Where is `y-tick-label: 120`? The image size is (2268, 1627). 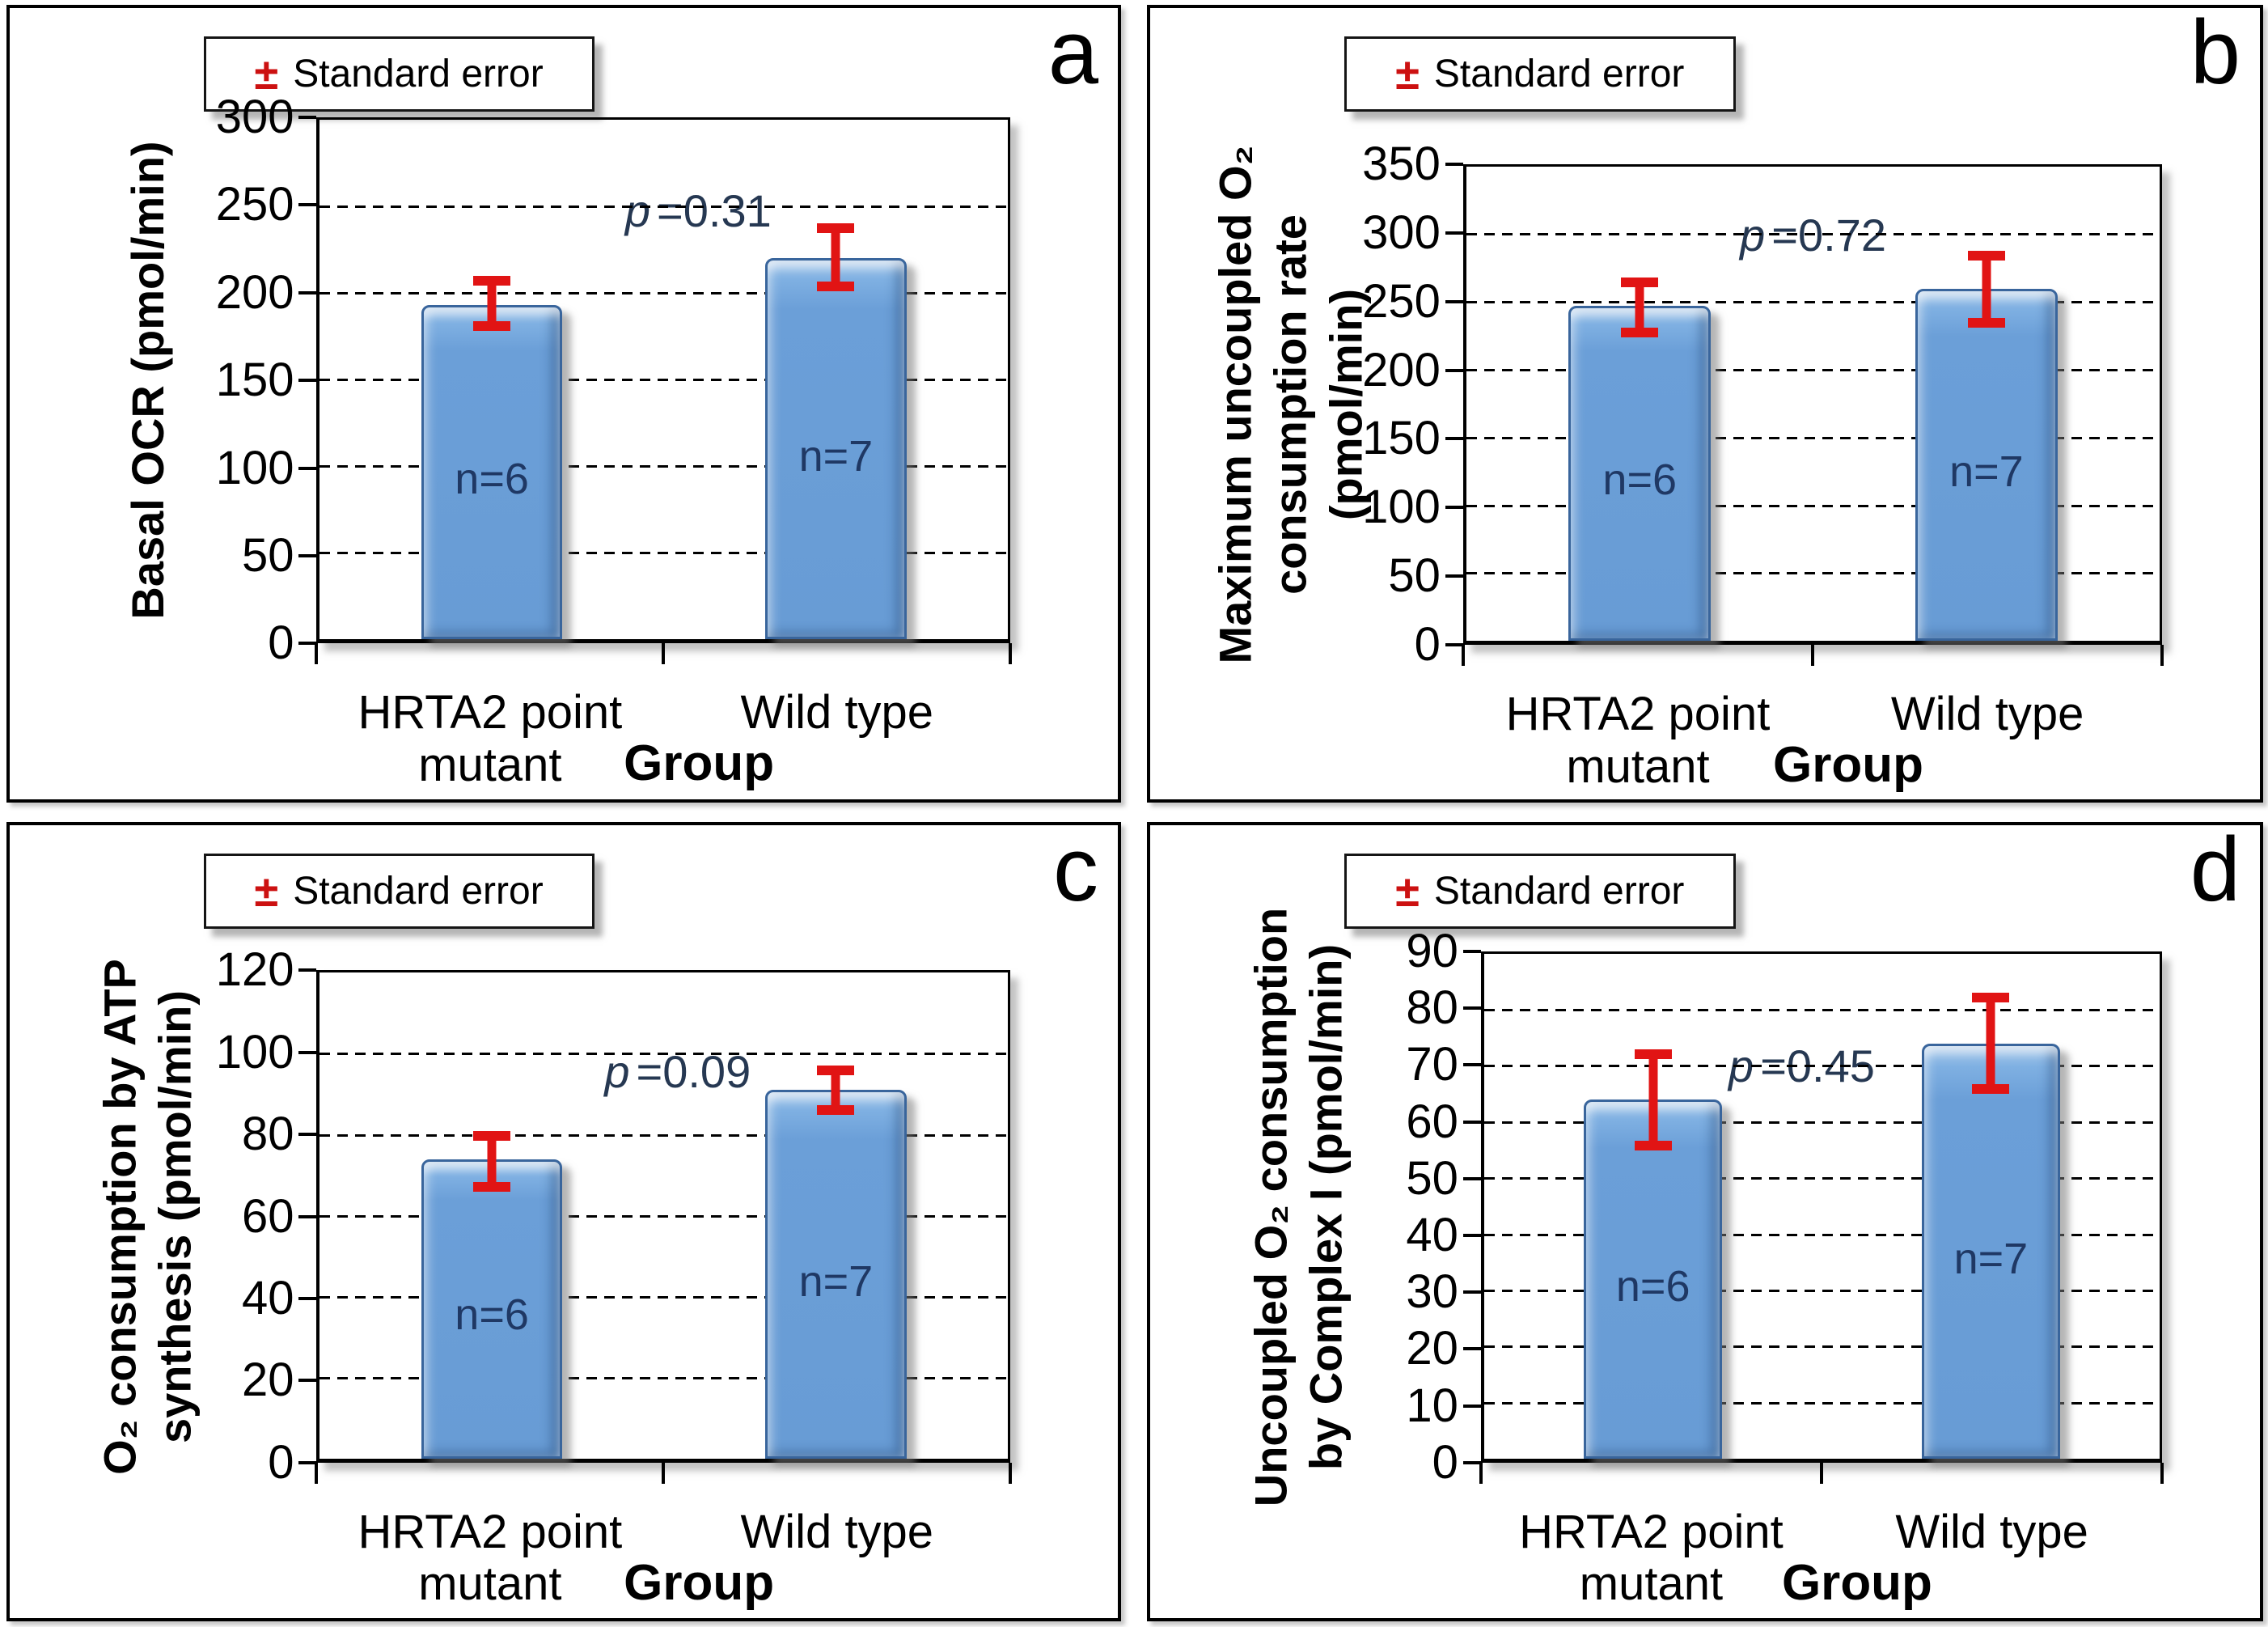
y-tick-label: 120 is located at coordinates (255, 970).